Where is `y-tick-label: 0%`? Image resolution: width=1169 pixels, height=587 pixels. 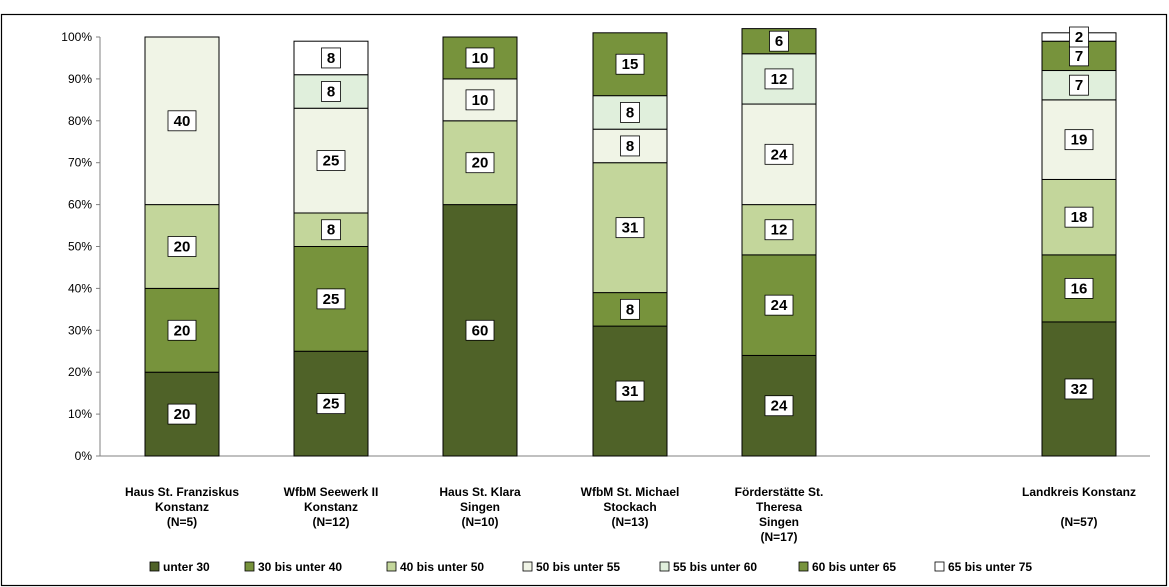 y-tick-label: 0% is located at coordinates (84, 456).